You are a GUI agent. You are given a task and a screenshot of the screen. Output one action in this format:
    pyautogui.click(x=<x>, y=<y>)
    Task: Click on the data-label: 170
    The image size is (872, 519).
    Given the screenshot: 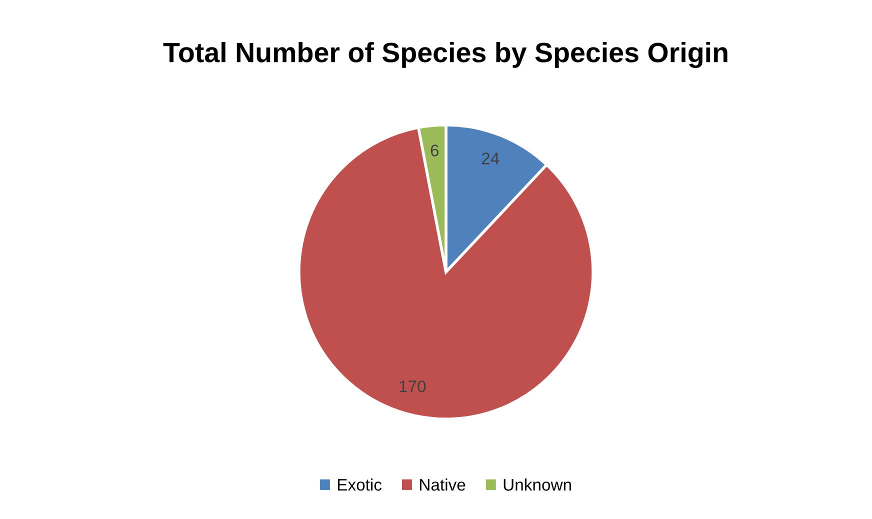 What is the action you would take?
    pyautogui.click(x=413, y=386)
    